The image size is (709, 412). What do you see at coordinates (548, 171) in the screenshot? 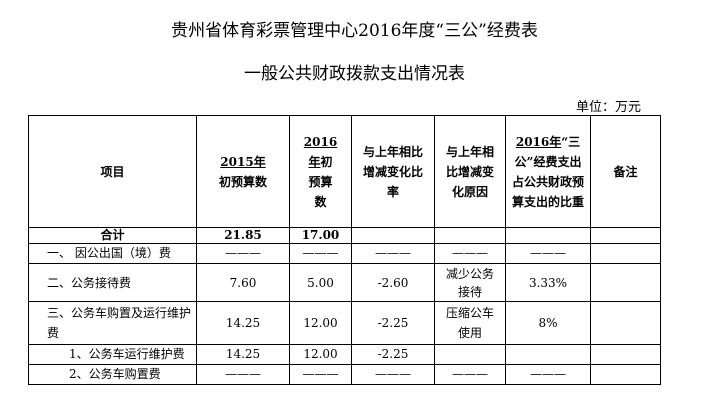
I see `header-share: 2016年“三公”经费支出占公共财政预算支出的比重` at bounding box center [548, 171].